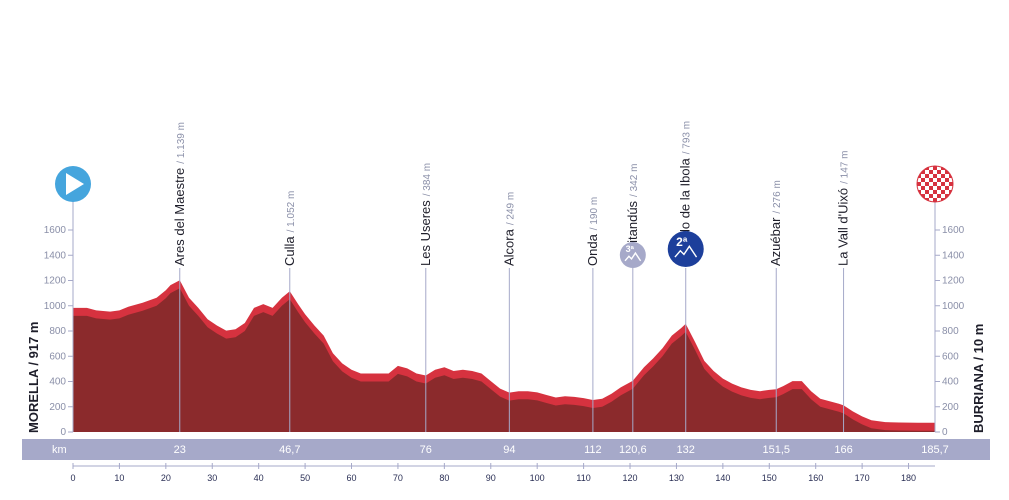  What do you see at coordinates (289, 450) in the screenshot?
I see `km-mark: 46,7` at bounding box center [289, 450].